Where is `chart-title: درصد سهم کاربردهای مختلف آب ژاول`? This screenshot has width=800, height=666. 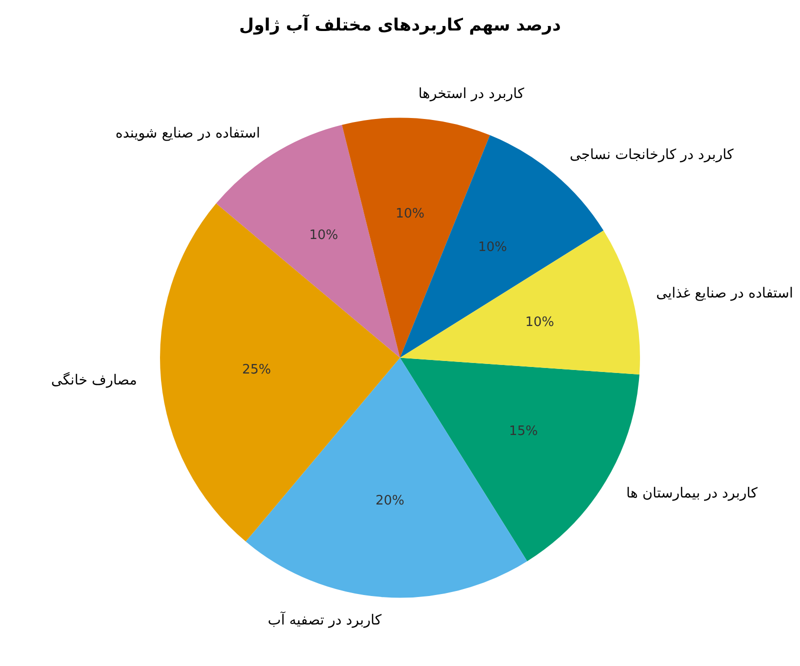 chart-title: درصد سهم کاربردهای مختلف آب ژاول is located at coordinates (400, 25).